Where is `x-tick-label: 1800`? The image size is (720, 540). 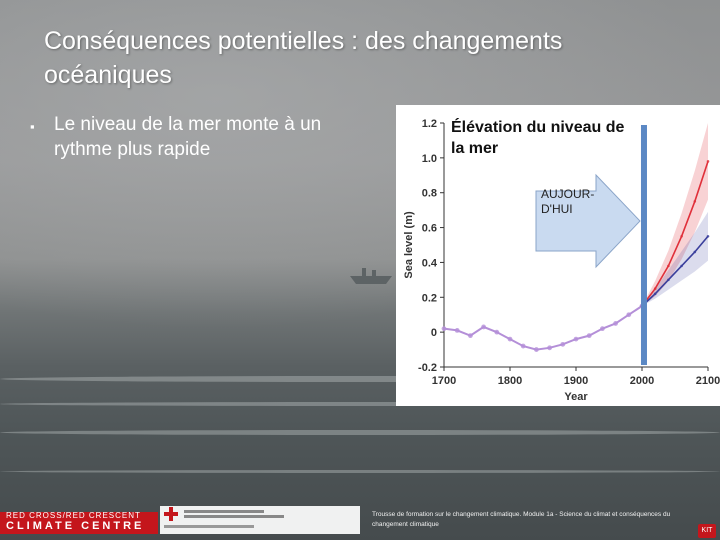
x-tick-label: 1800 is located at coordinates (510, 381).